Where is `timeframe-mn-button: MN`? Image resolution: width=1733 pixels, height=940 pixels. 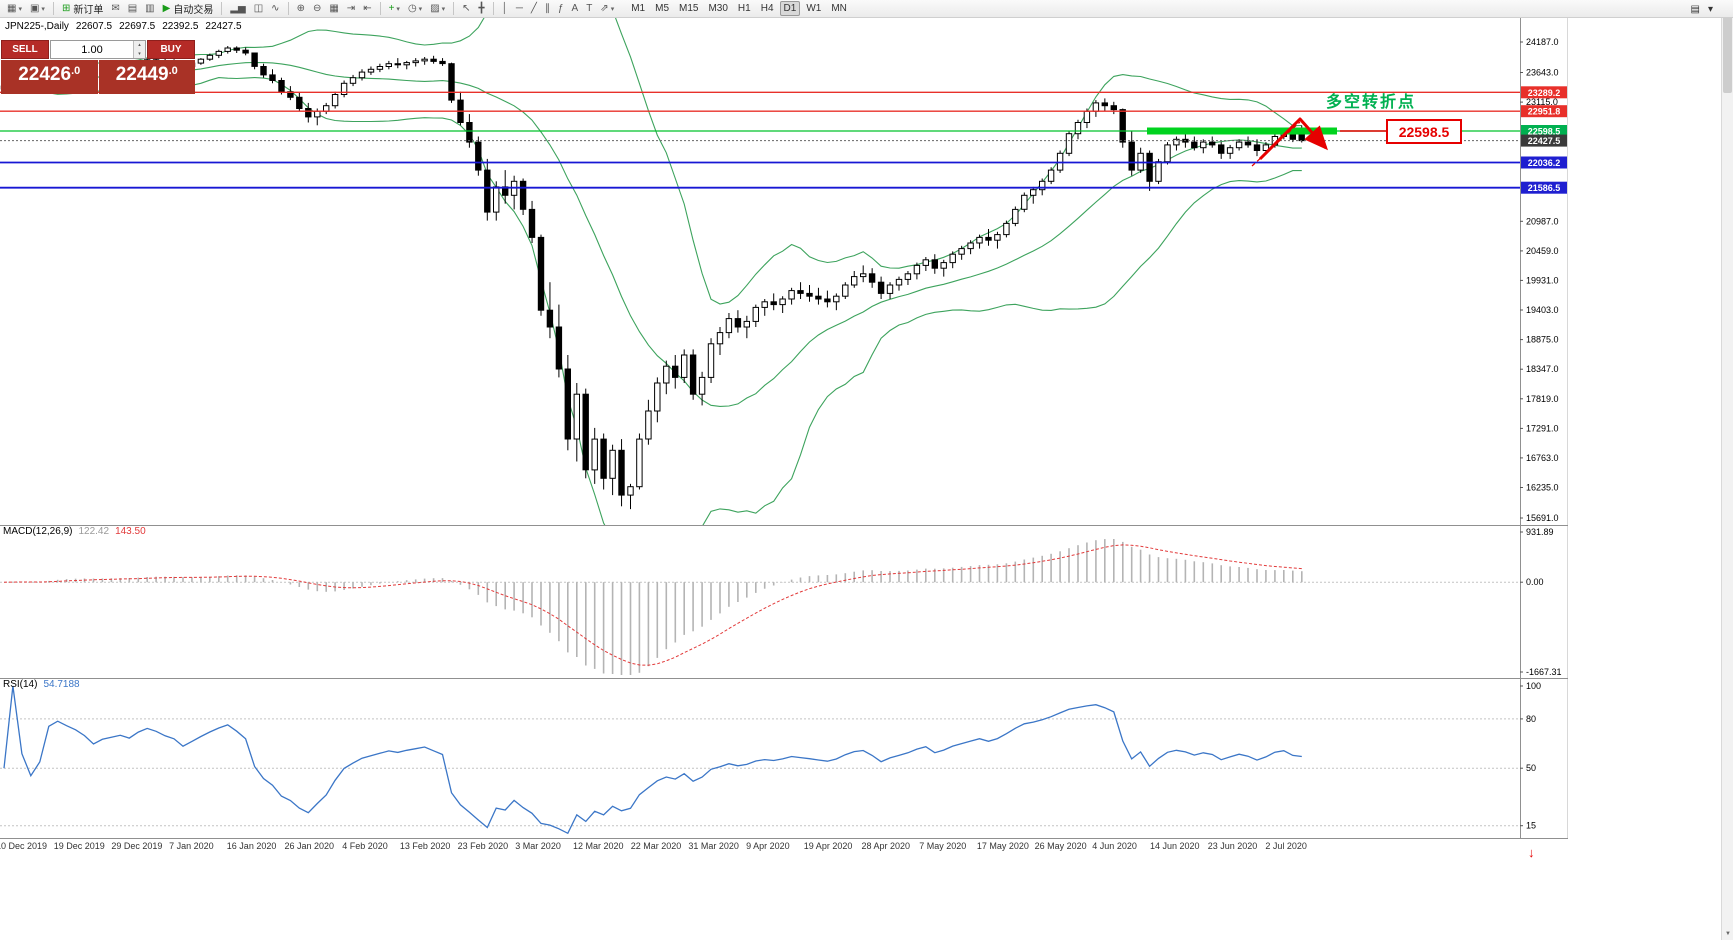
timeframe-mn-button: MN is located at coordinates (839, 8).